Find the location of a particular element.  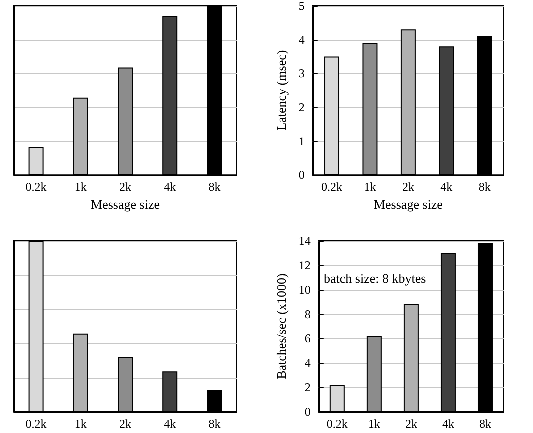

y-tick-label: 3 is located at coordinates (301, 73).